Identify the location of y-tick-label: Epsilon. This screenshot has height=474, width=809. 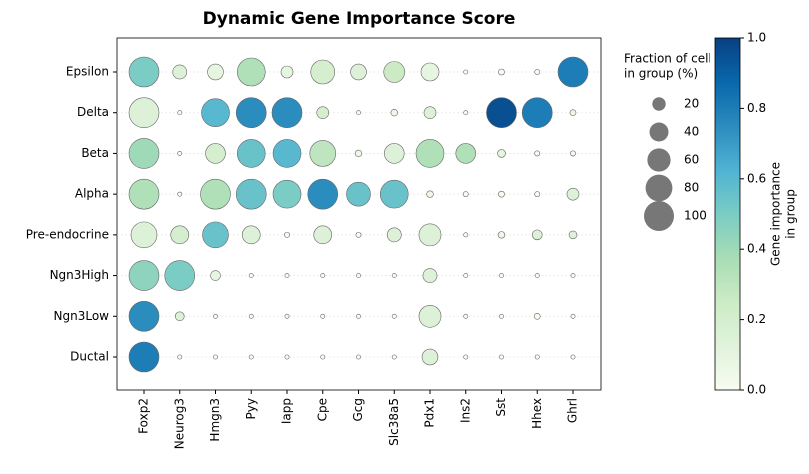
(87, 72).